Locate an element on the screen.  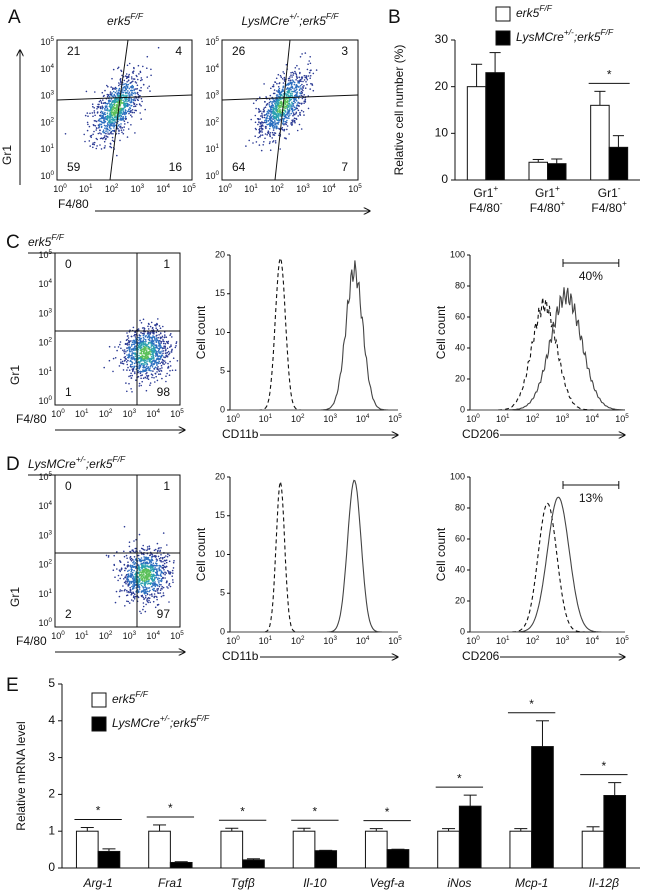
panel-title-part: ;erk5 is located at coordinates (99, 464).